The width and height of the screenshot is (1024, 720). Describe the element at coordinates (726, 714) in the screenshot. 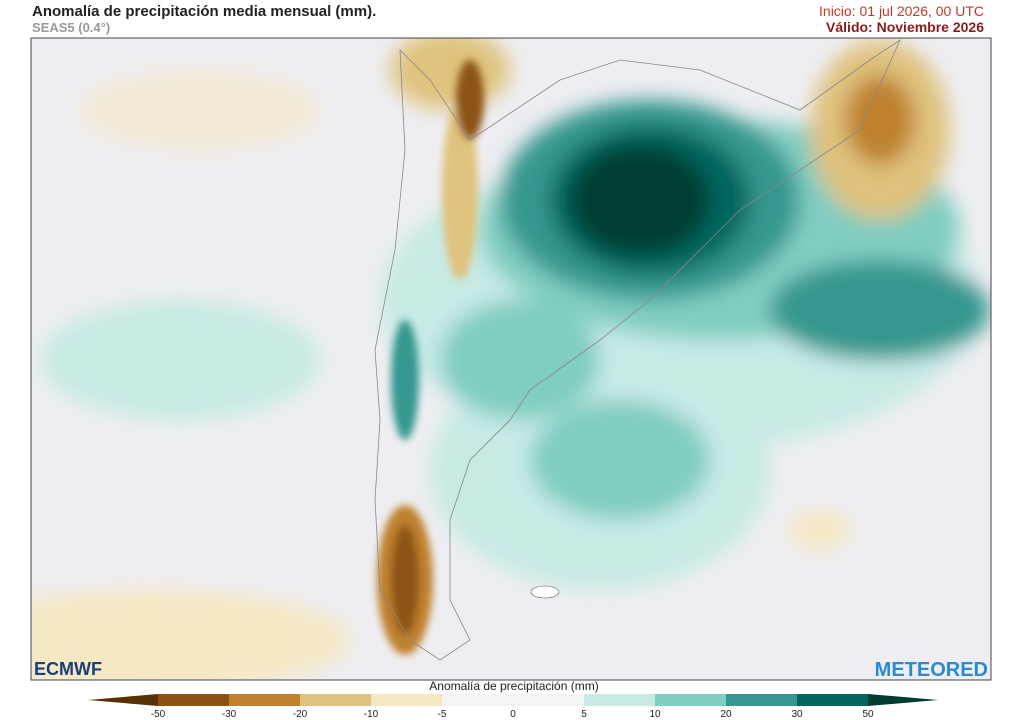

I see `colorbar-tick-label: 20` at that location.